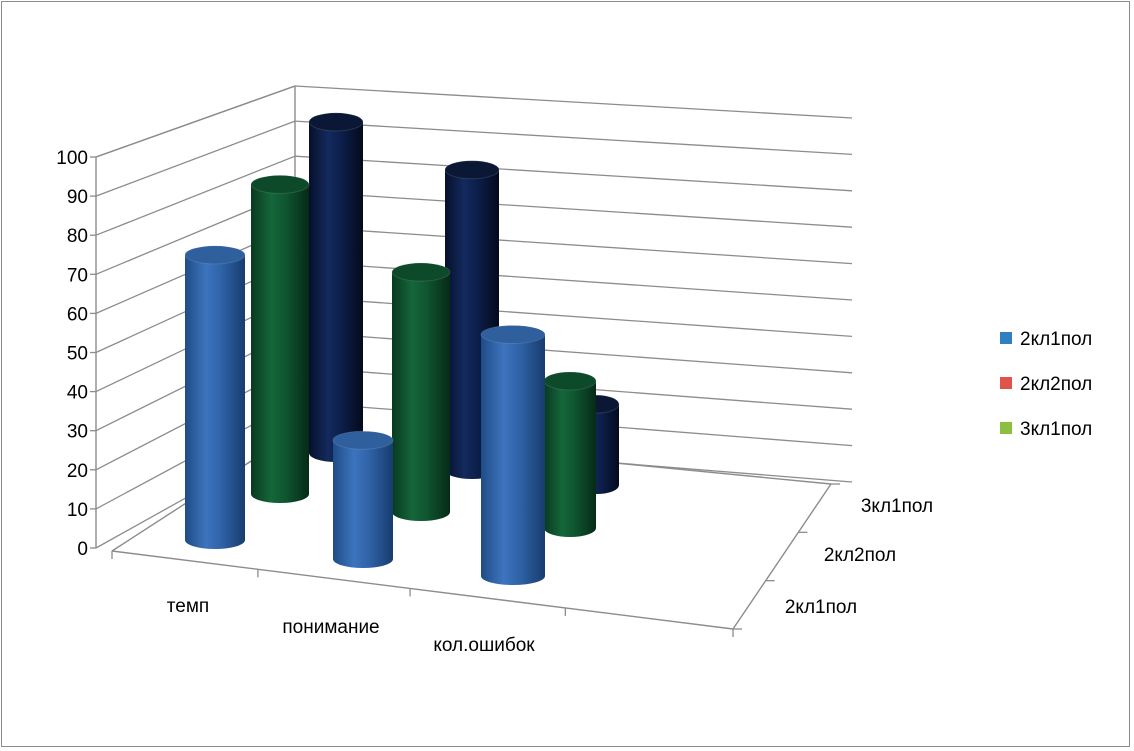 Image resolution: width=1134 pixels, height=751 pixels. I want to click on legend: 2кл1пол 2кл2пол 3кл1пол, so click(1046, 384).